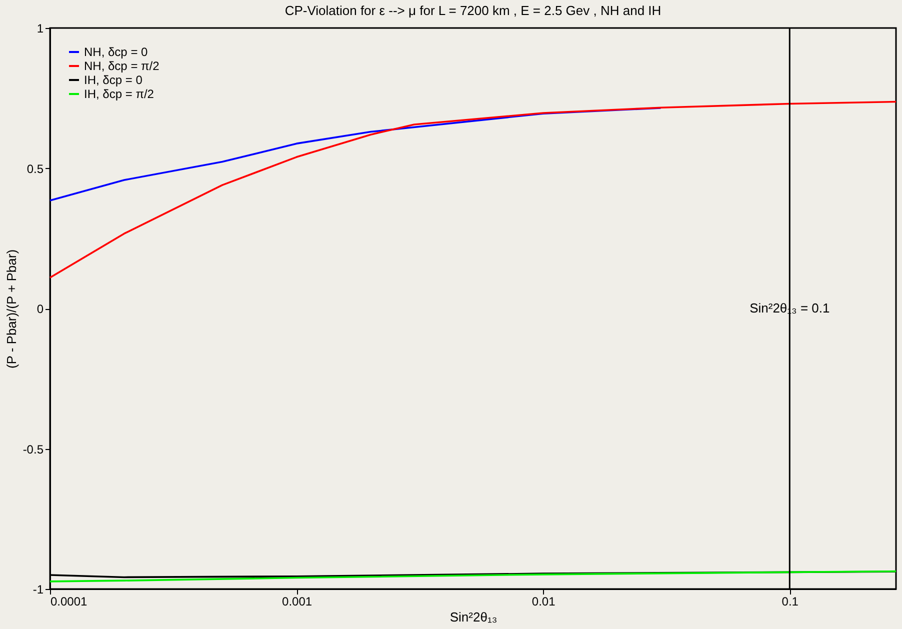  Describe the element at coordinates (11, 309) in the screenshot. I see `y-axis-title: (P - Pbar)/(P + Pbar)` at that location.